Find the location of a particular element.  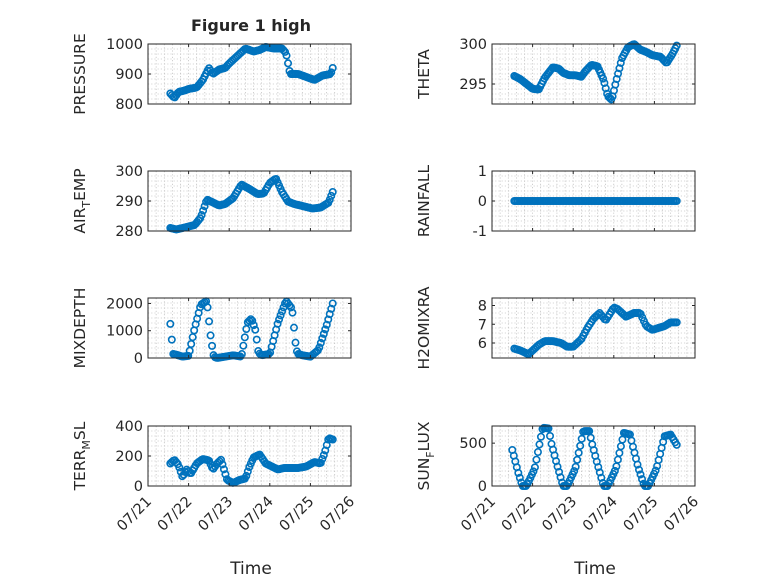

y-axis-label: SUNFLUX is located at coordinates (426, 455).